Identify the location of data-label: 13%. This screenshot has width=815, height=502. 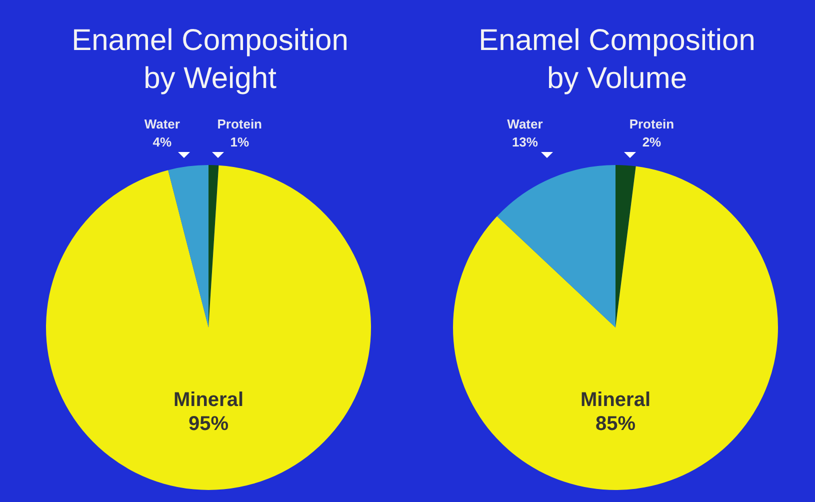
(525, 142).